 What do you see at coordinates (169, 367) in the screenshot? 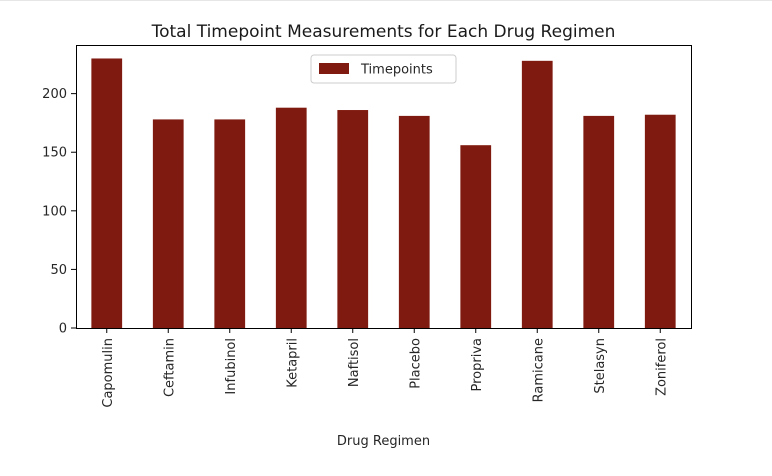
I see `x-tick-label: Ceftamin` at bounding box center [169, 367].